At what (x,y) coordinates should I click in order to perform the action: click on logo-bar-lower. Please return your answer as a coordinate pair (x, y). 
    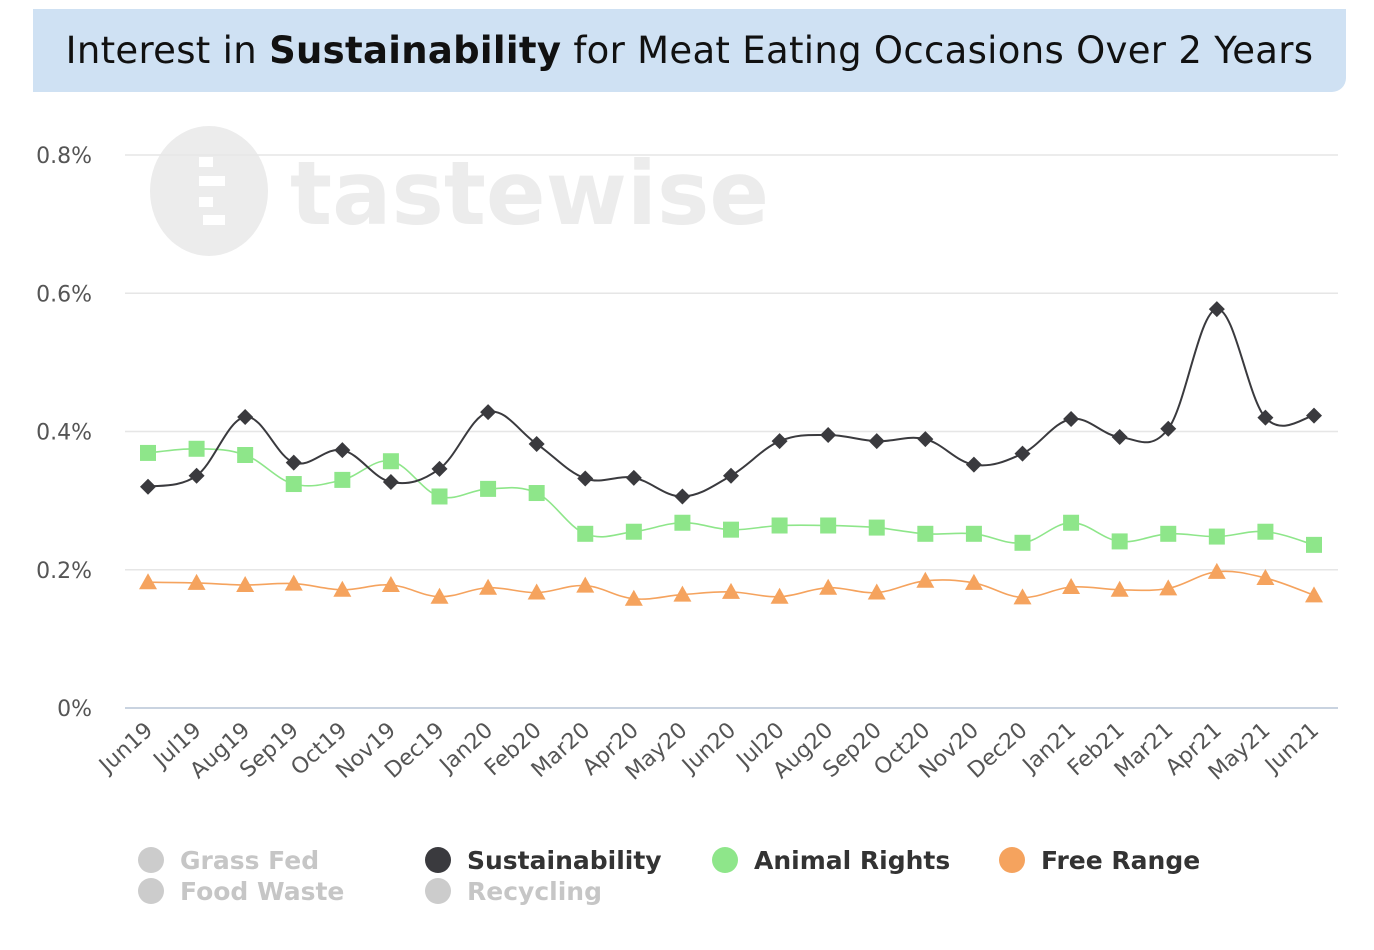
    Looking at the image, I should click on (206, 202).